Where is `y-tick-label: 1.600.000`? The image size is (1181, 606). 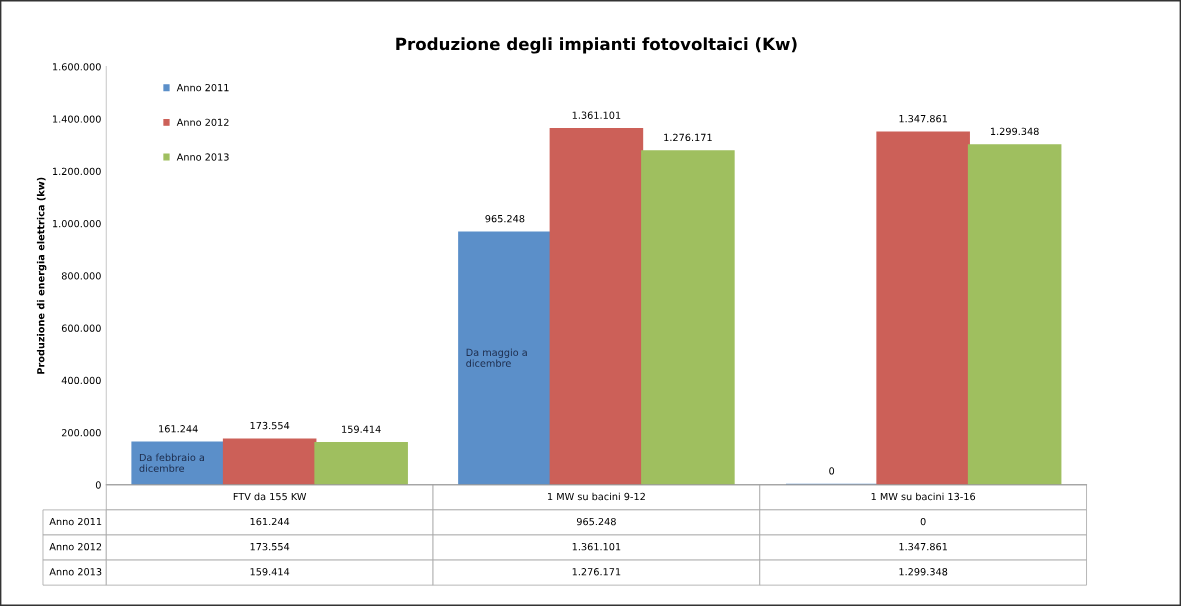
y-tick-label: 1.600.000 is located at coordinates (77, 67).